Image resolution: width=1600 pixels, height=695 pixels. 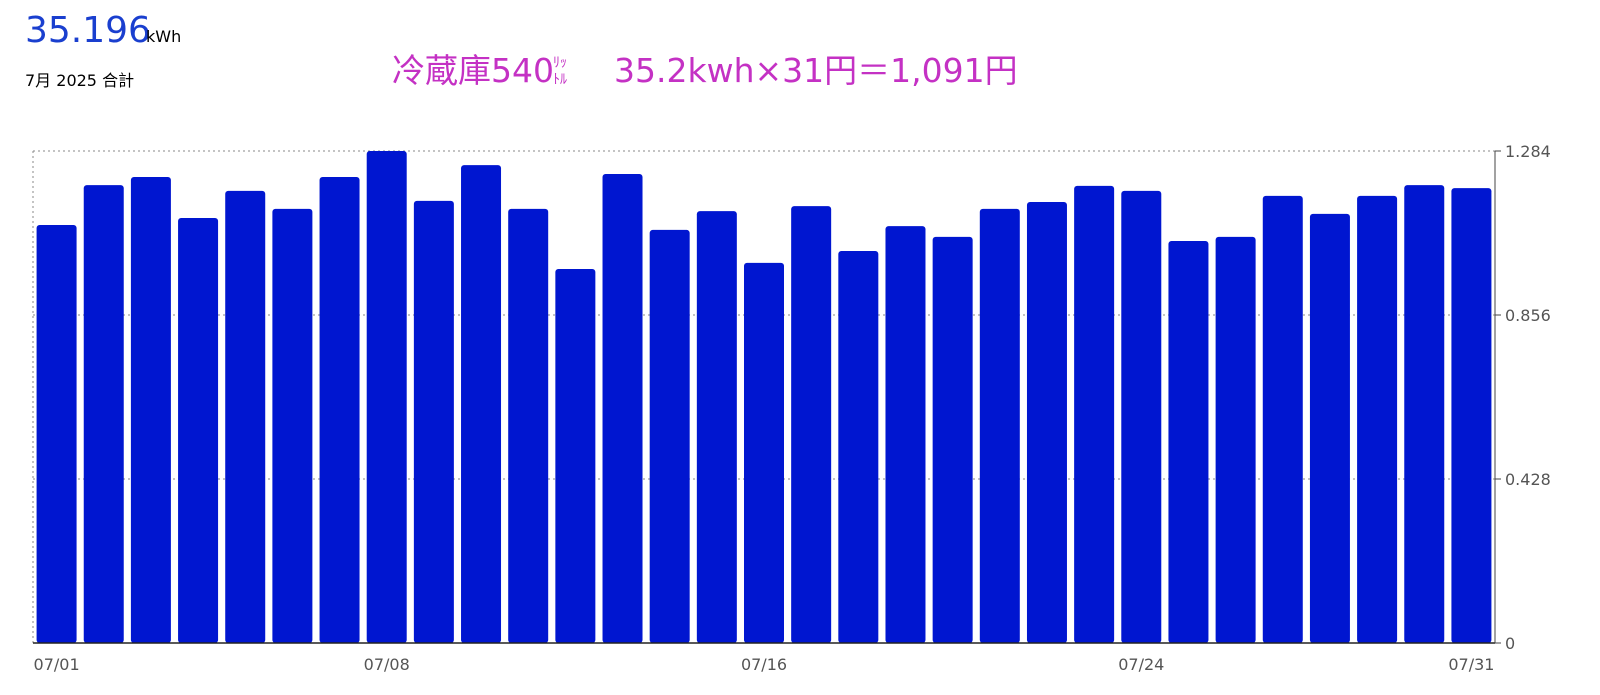 What do you see at coordinates (560, 63) in the screenshot?
I see `annotation-small: ﾘｯ` at bounding box center [560, 63].